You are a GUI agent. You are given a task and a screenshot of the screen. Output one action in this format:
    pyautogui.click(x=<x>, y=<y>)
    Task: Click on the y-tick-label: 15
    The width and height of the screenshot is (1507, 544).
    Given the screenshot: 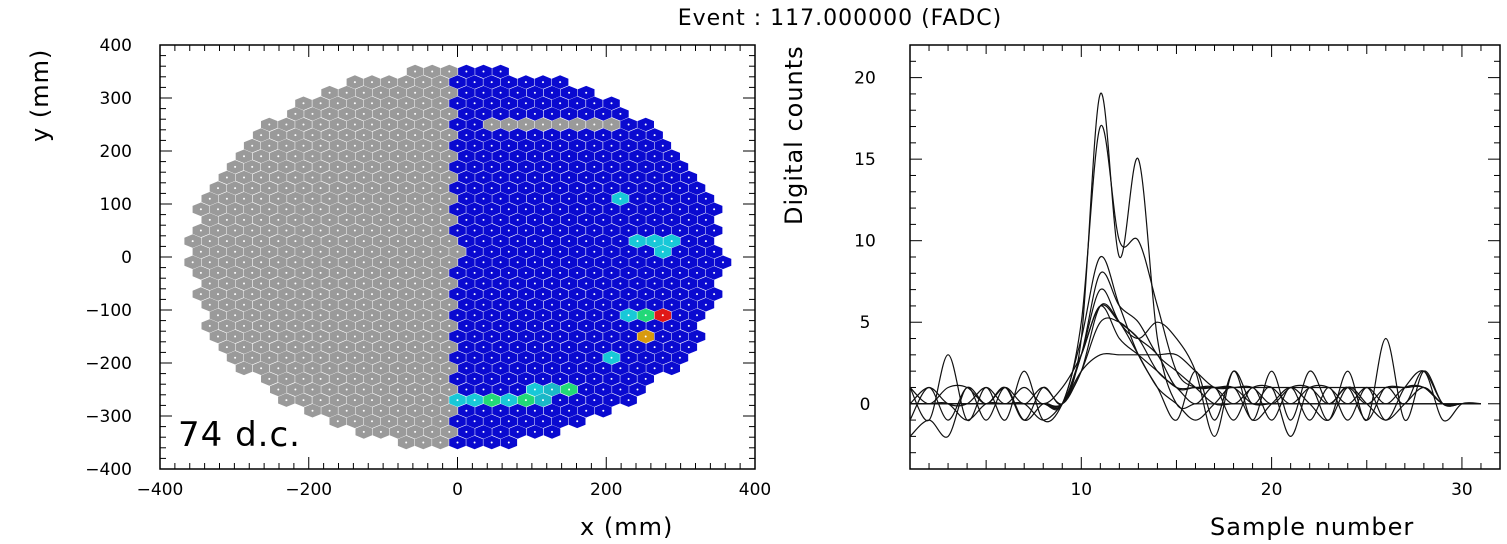 What is the action you would take?
    pyautogui.click(x=865, y=160)
    